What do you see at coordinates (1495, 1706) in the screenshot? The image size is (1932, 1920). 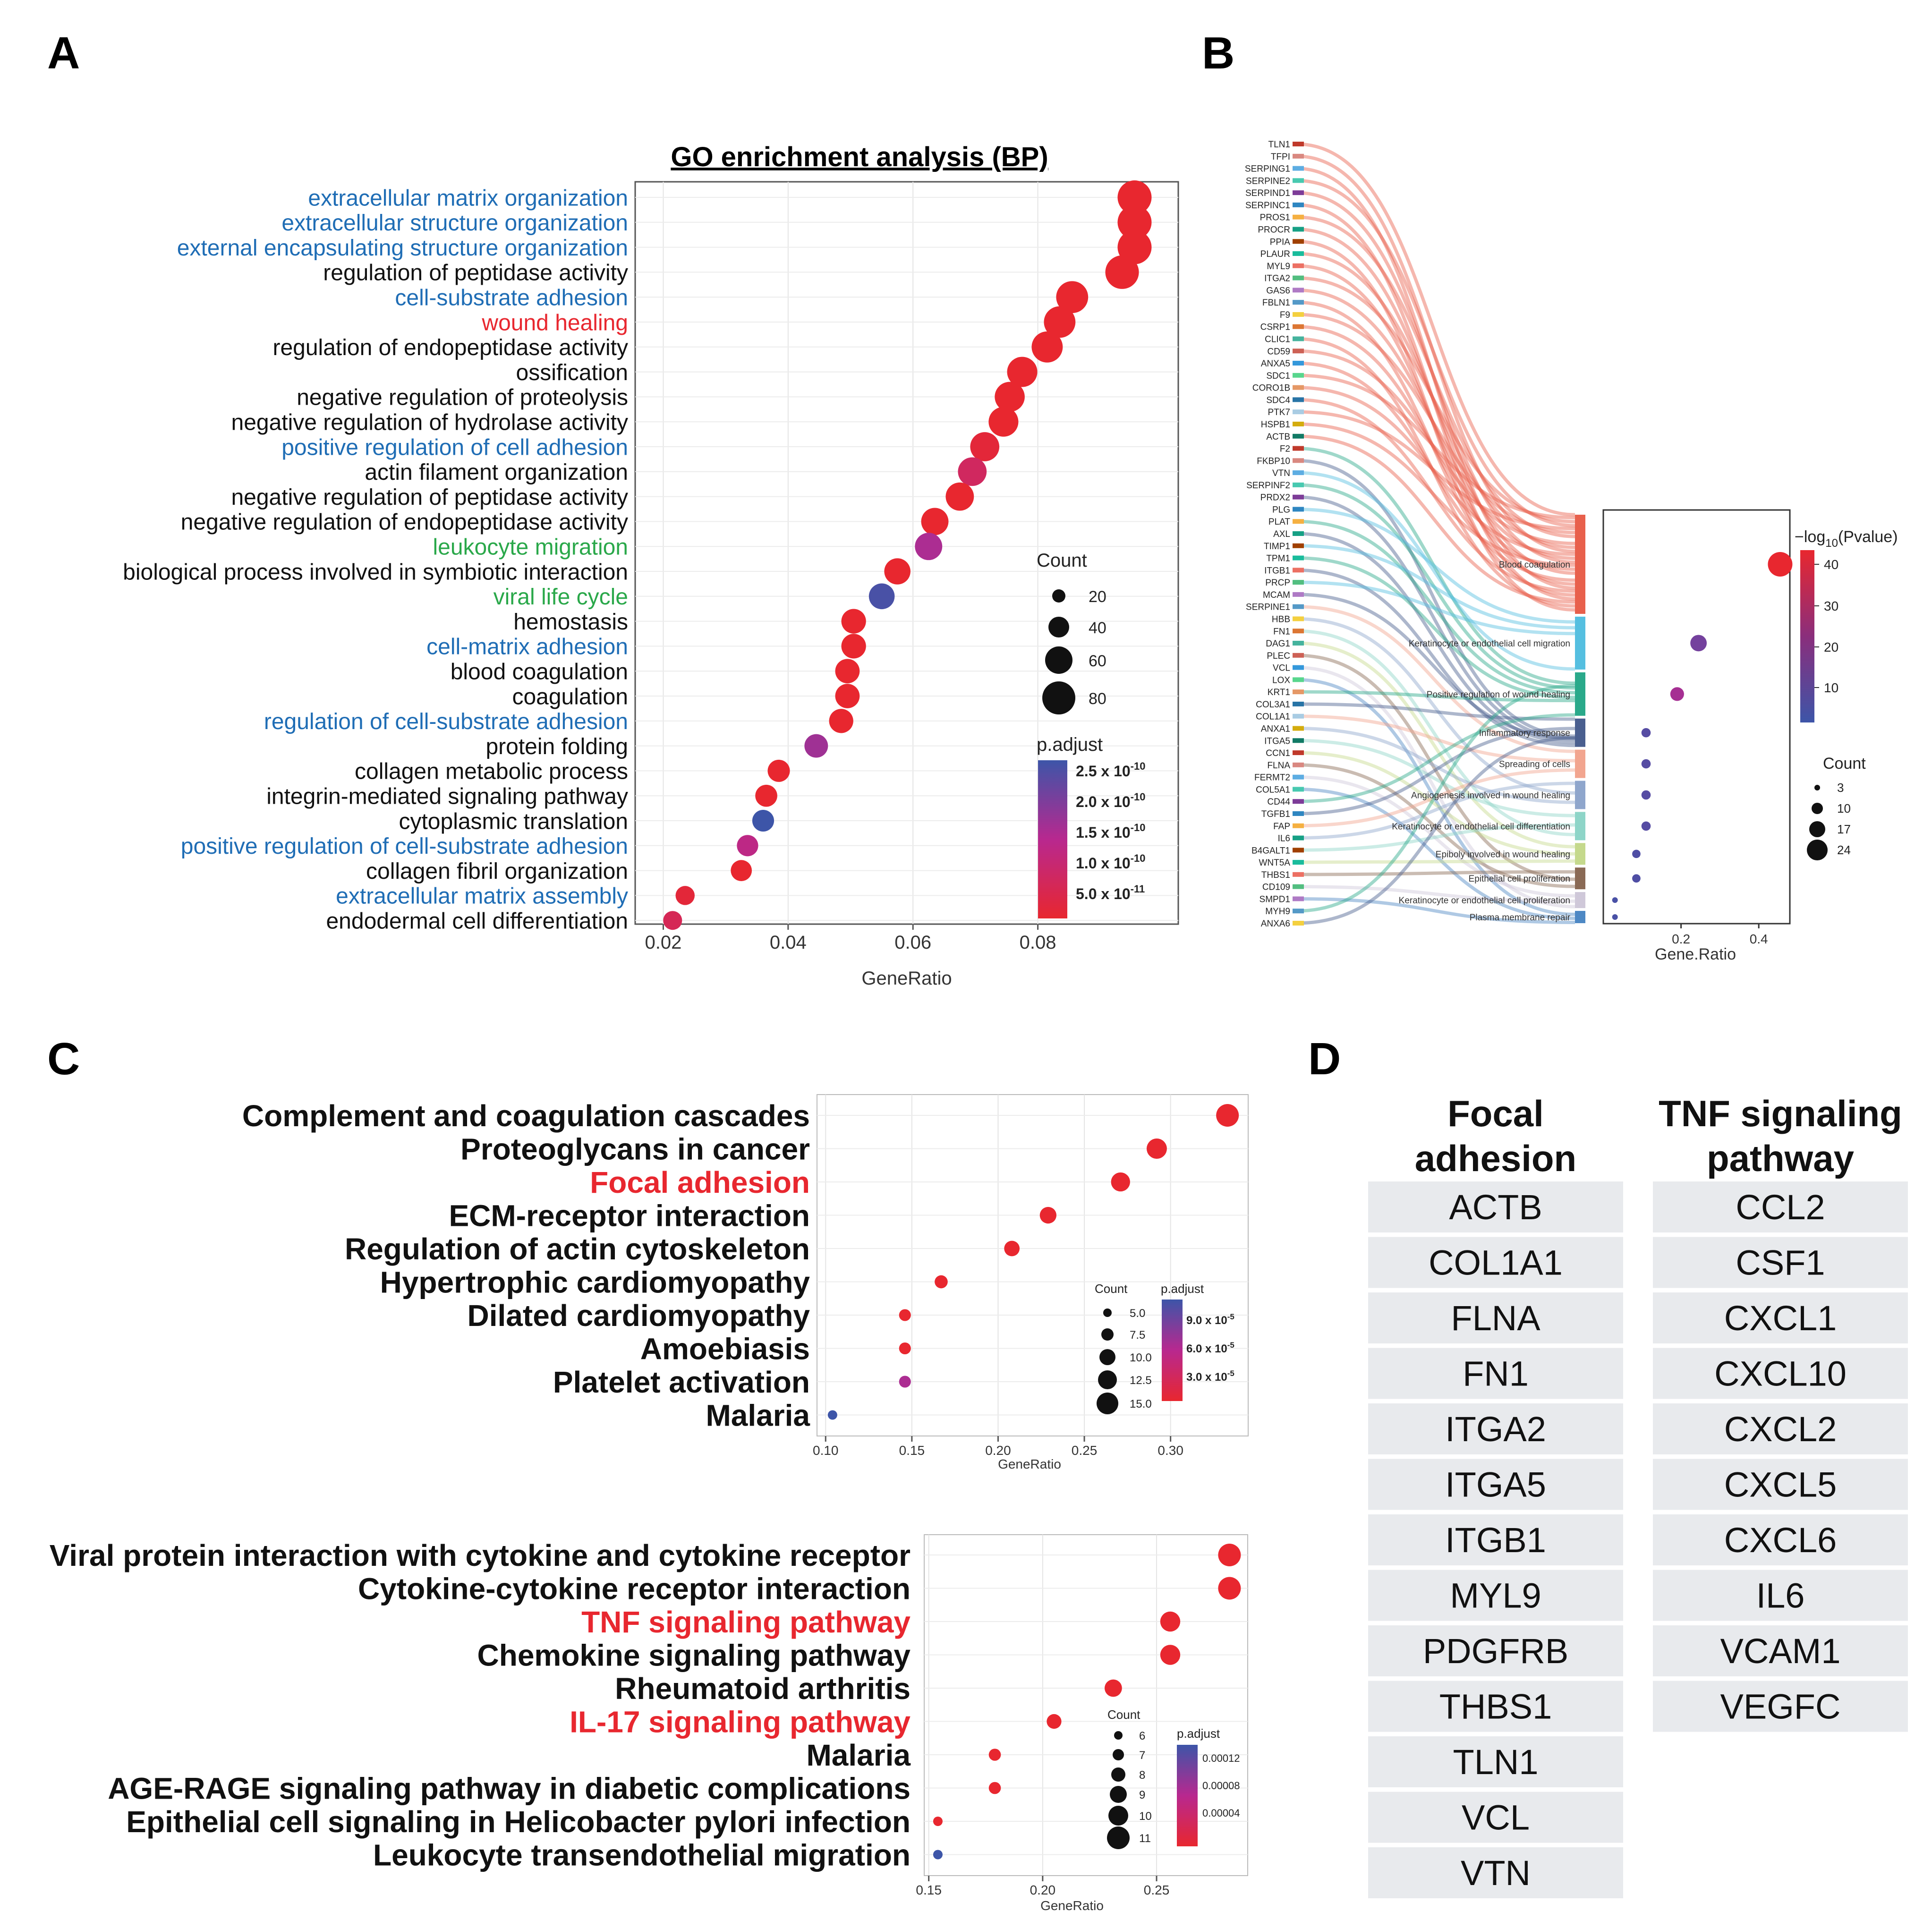 I see `table-cell-text: THBS1` at bounding box center [1495, 1706].